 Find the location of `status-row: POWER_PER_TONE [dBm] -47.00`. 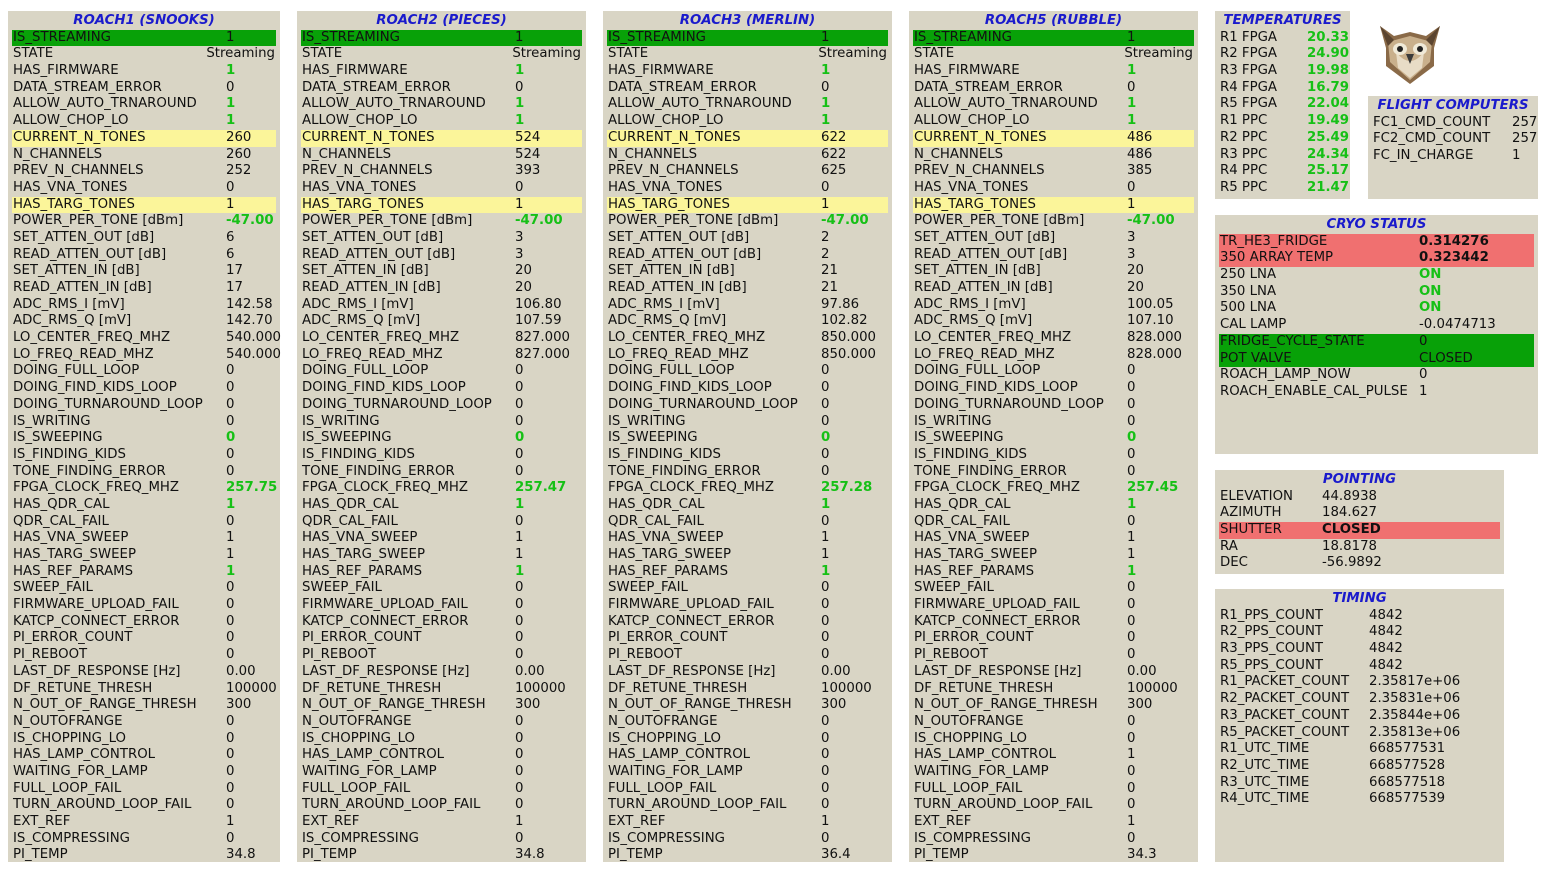

status-row: POWER_PER_TONE [dBm] -47.00 is located at coordinates (1053, 221).